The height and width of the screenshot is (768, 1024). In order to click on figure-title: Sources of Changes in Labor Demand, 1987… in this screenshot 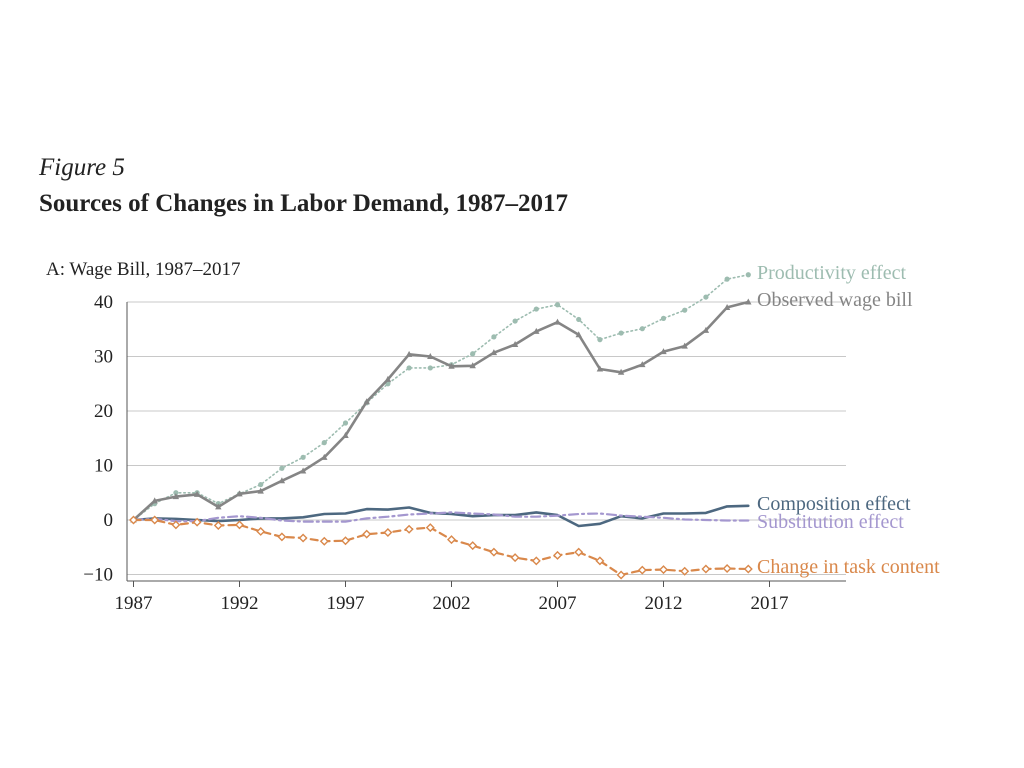, I will do `click(303, 203)`.